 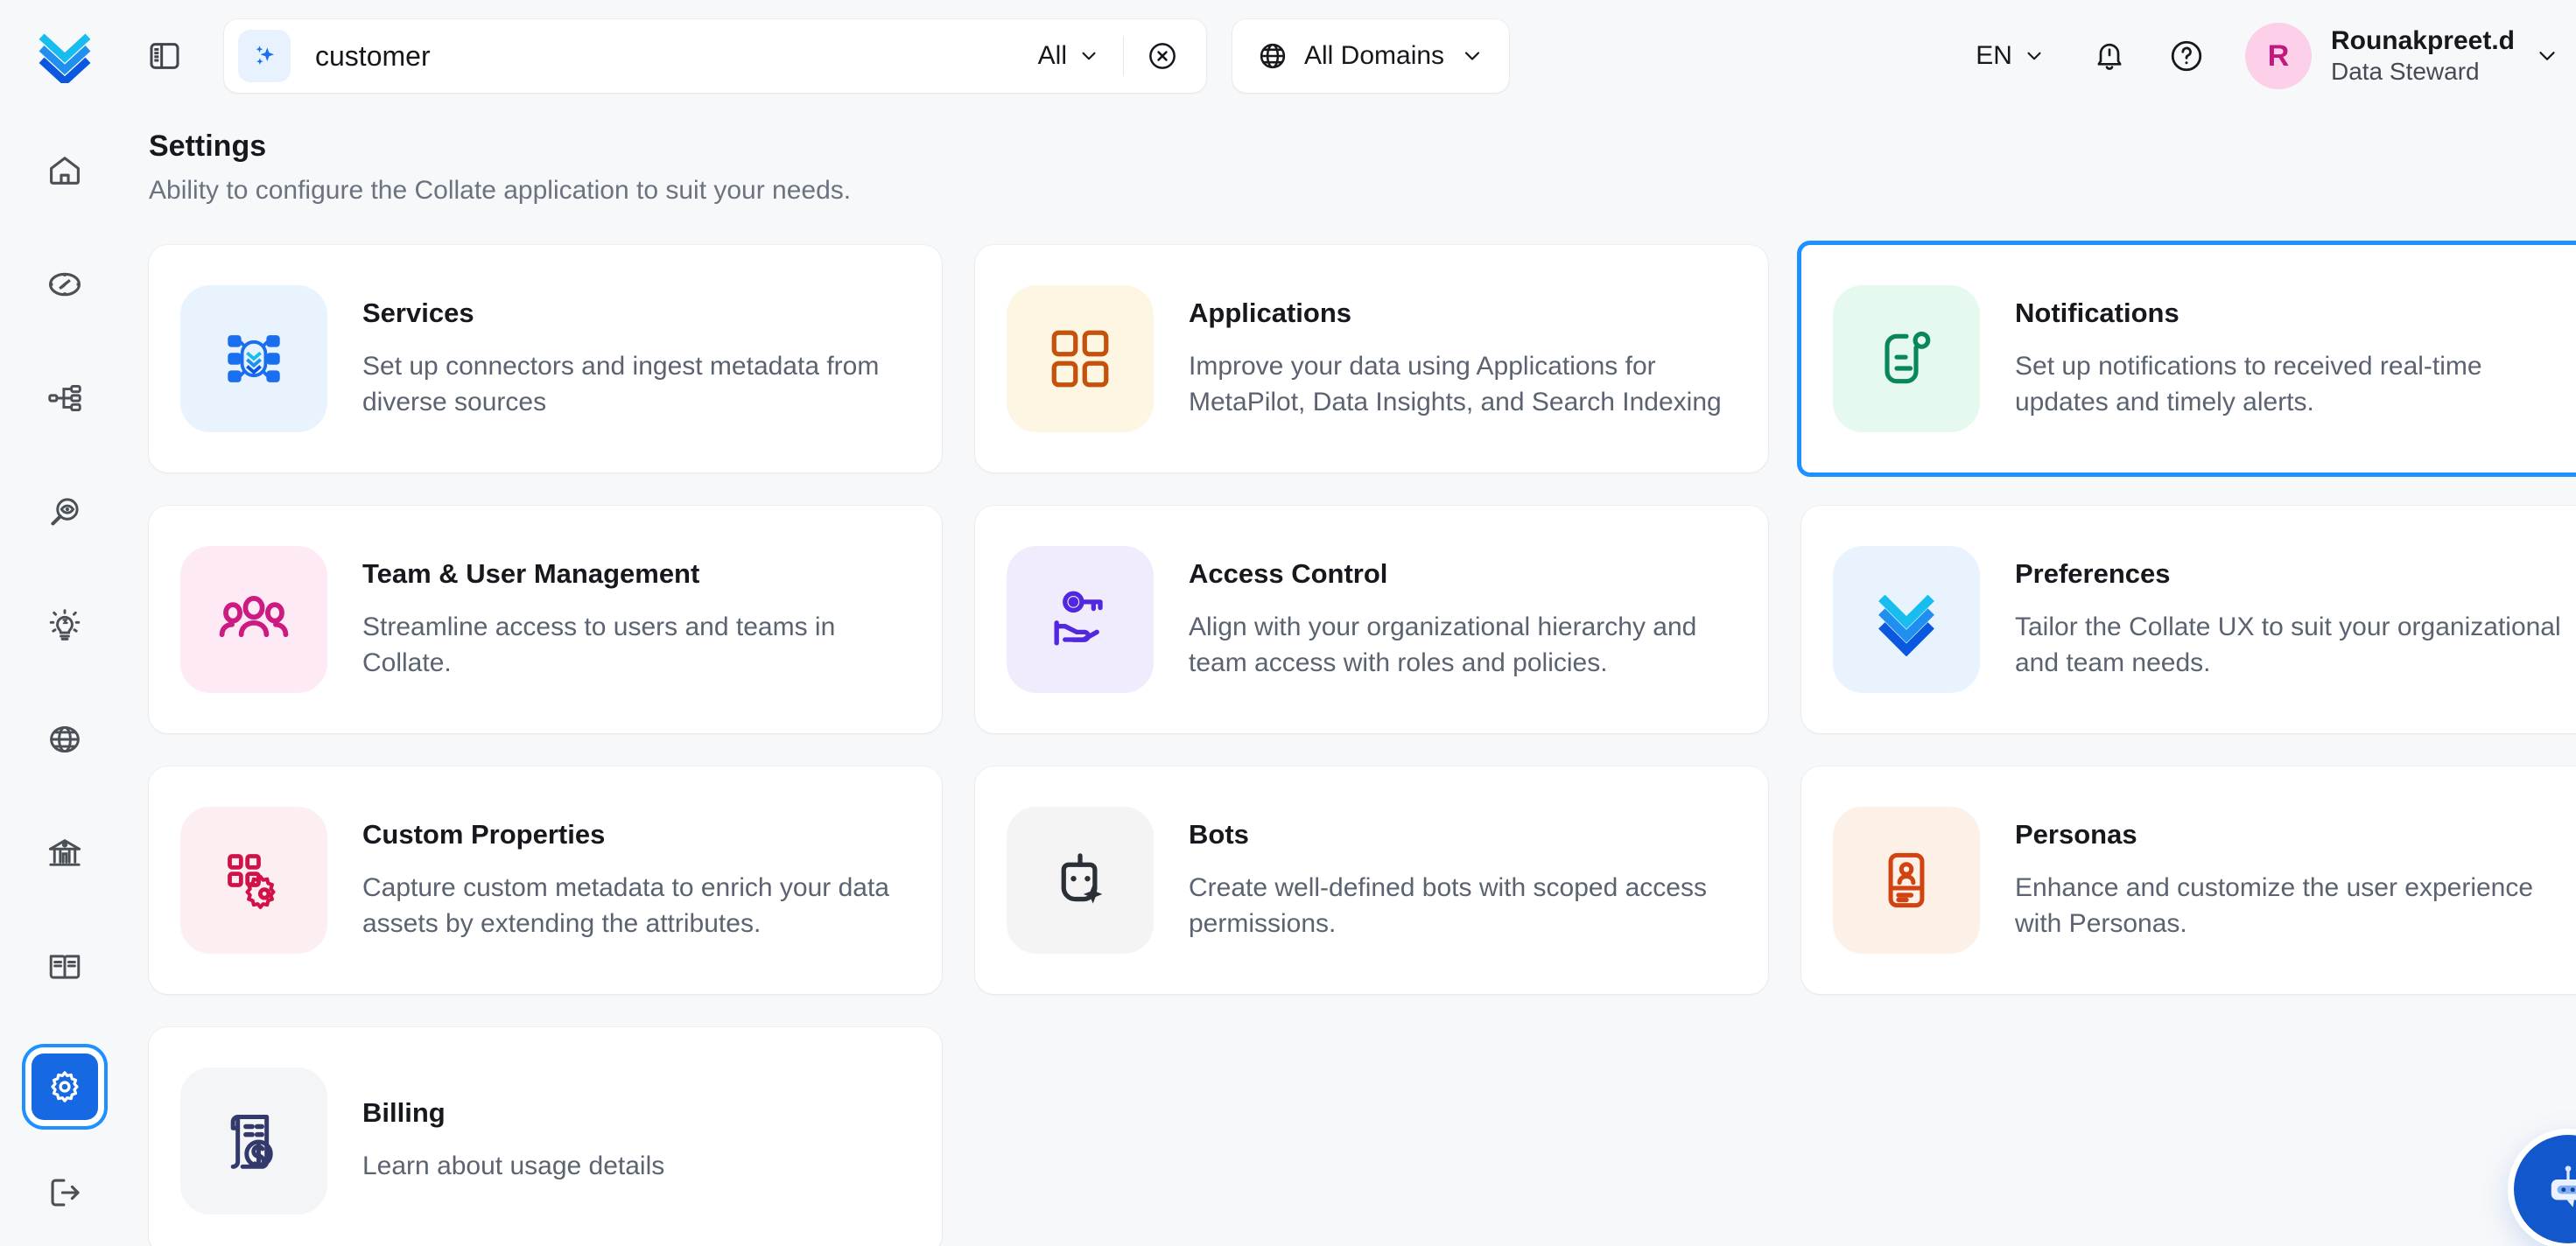 I want to click on app-header: All All Domains EN, so click(x=1288, y=56).